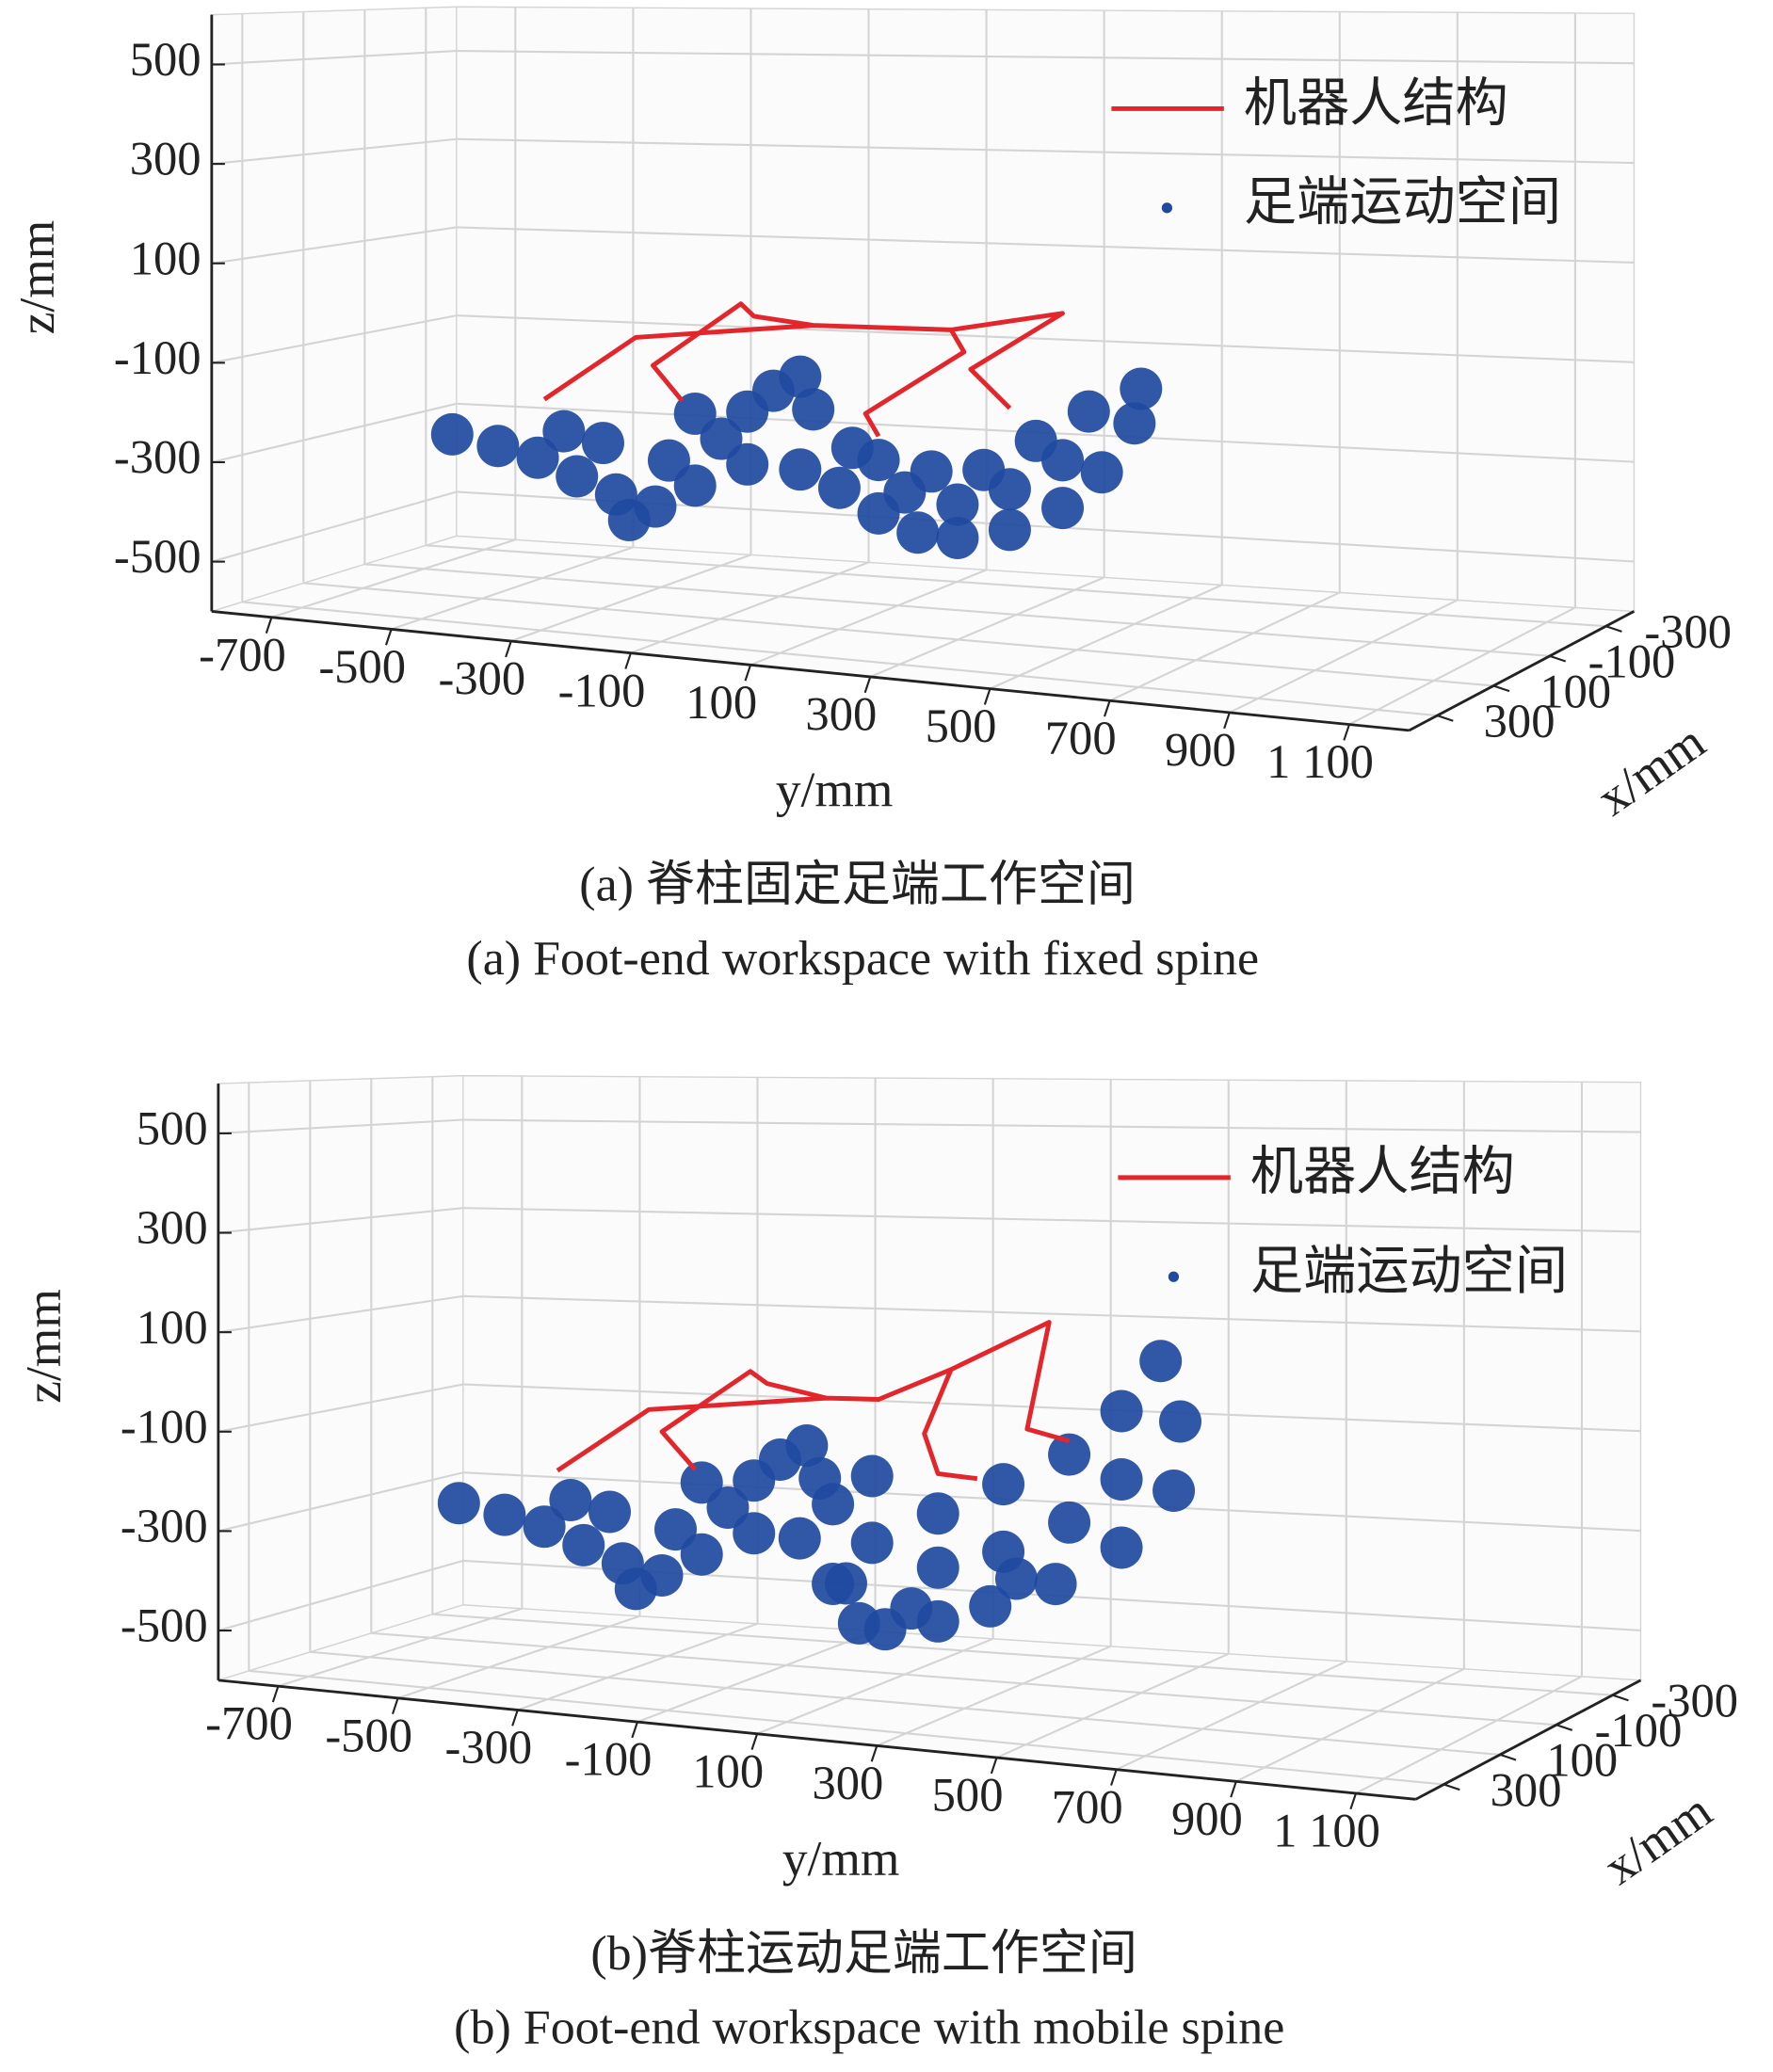  I want to click on y-tick-label: 100, so click(721, 702).